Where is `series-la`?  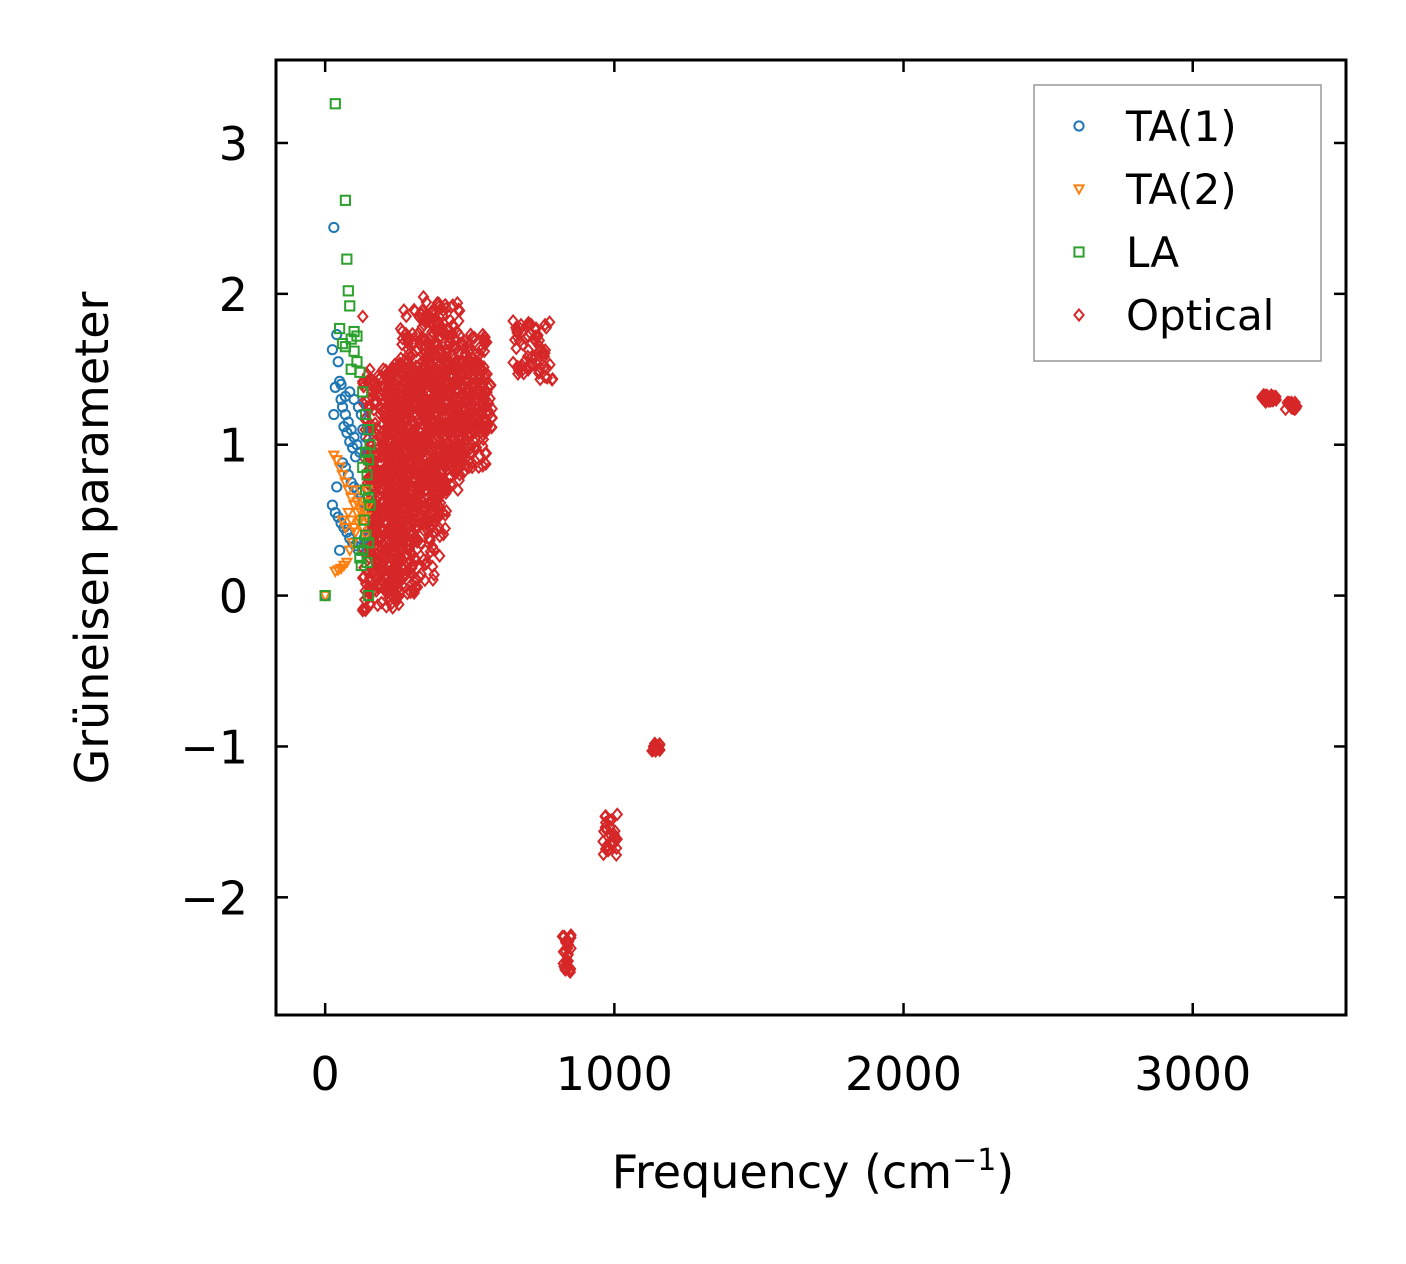 series-la is located at coordinates (347, 350).